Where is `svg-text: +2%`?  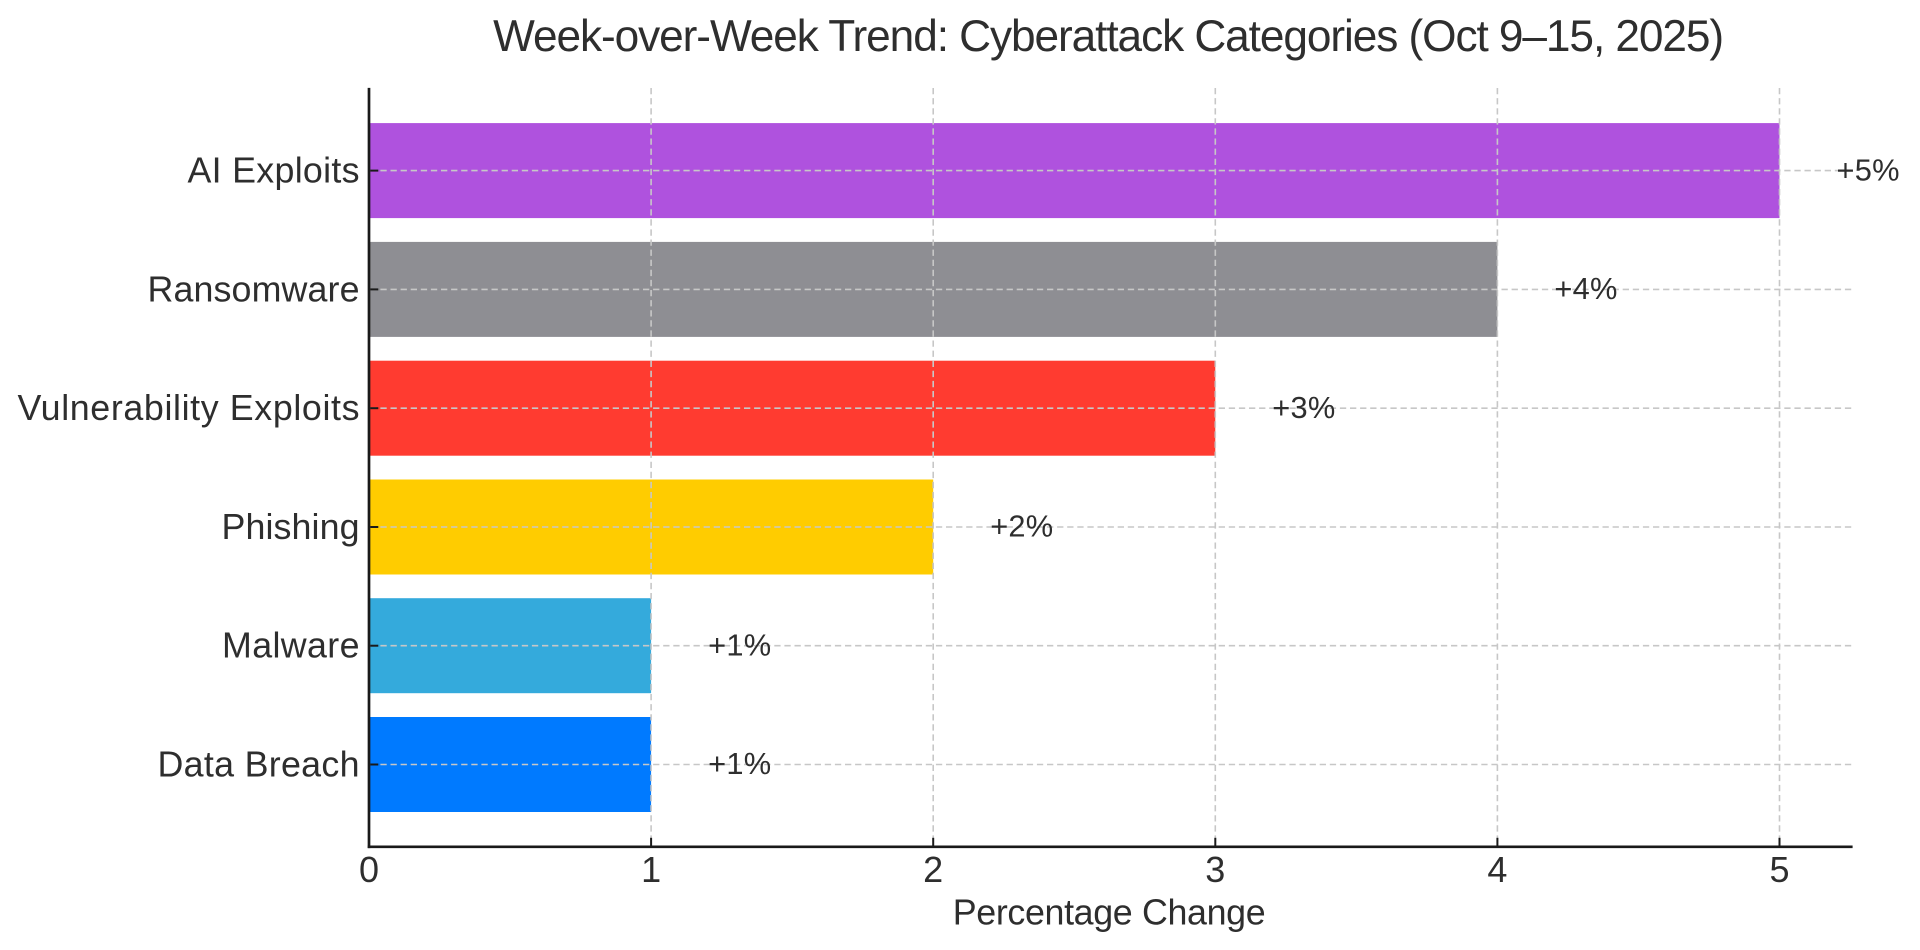
svg-text: +2% is located at coordinates (1021, 526).